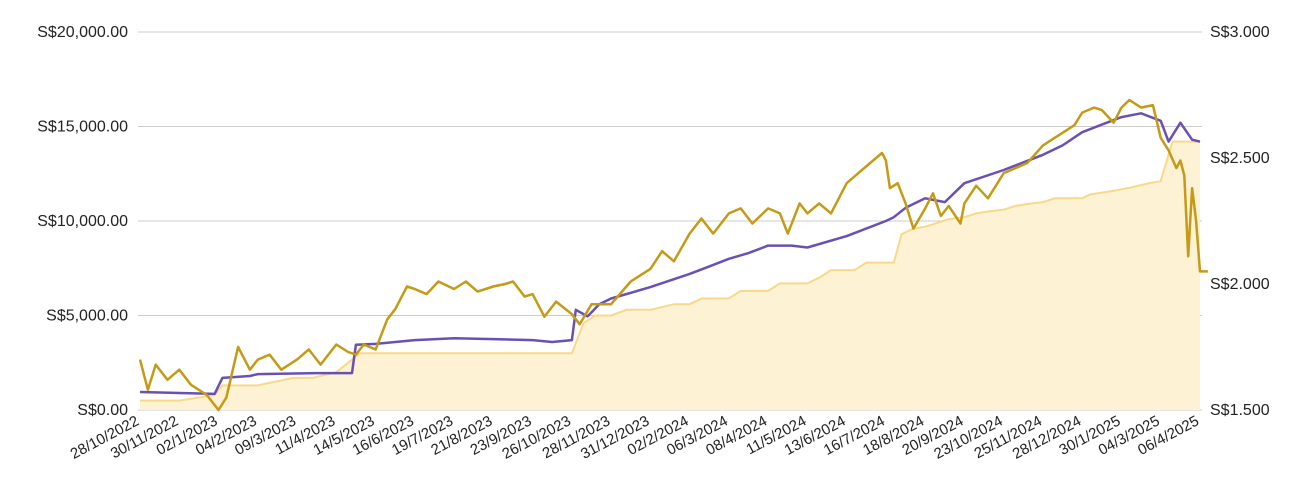 The image size is (1302, 487). Describe the element at coordinates (82, 32) in the screenshot. I see `y-left-tick-label: S$20,000.00` at that location.